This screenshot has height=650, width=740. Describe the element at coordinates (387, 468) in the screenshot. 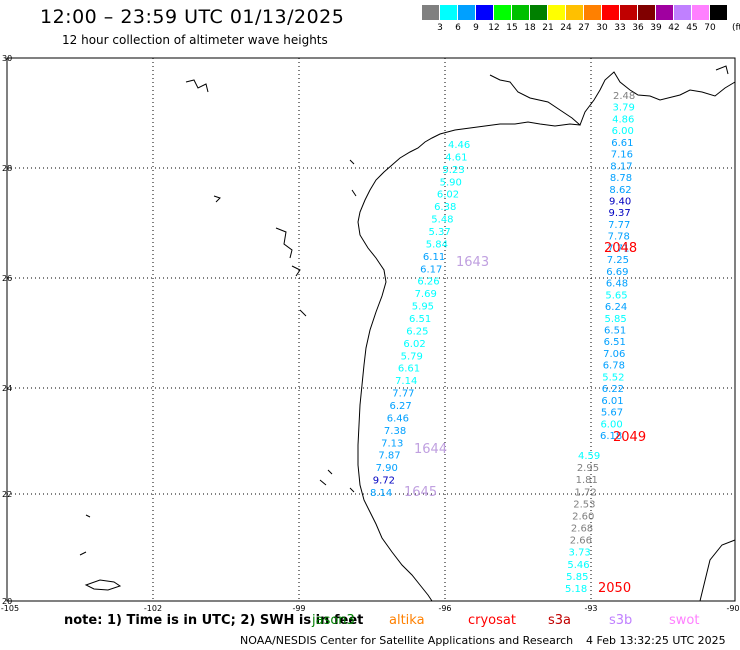

I see `wave-height-value: 7.90` at that location.